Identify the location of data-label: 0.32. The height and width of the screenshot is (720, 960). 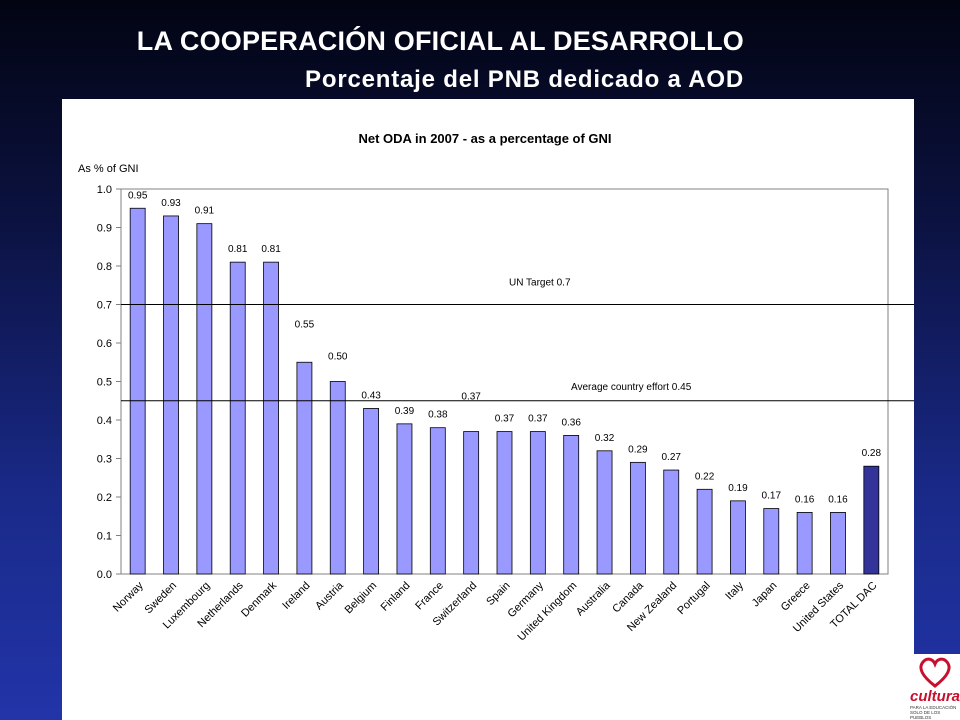
(605, 438).